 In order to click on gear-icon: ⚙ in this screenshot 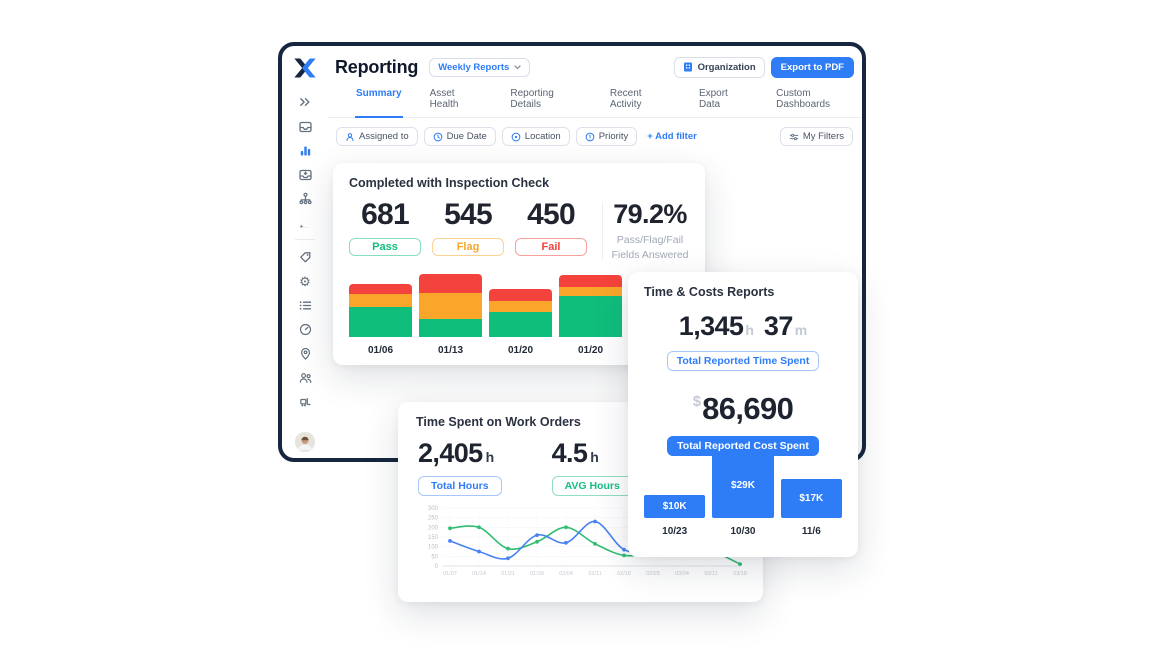, I will do `click(305, 281)`.